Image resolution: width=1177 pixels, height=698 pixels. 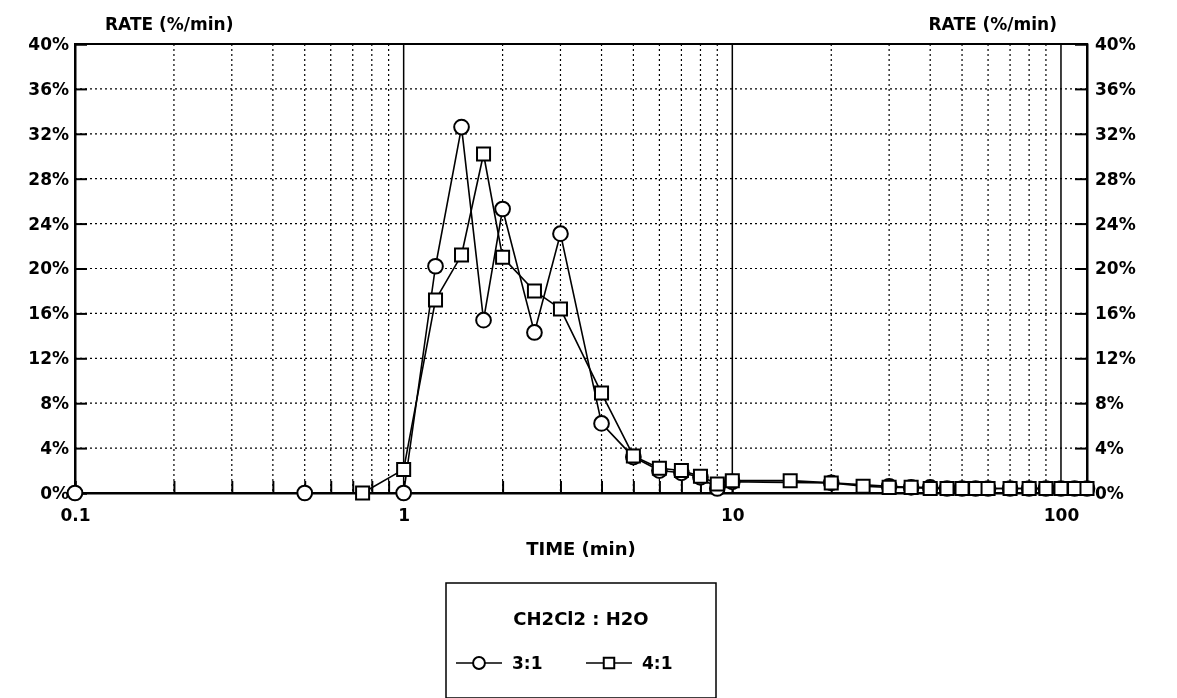 What do you see at coordinates (54, 492) in the screenshot?
I see `y-tick-label: 0%` at bounding box center [54, 492].